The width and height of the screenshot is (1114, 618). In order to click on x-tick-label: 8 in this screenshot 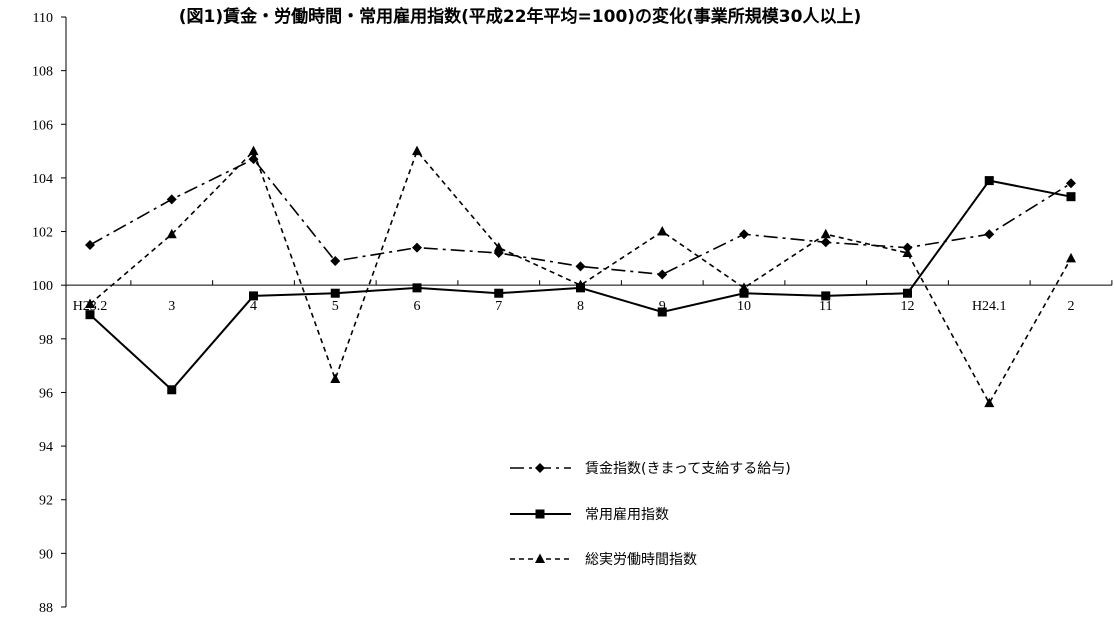, I will do `click(580, 306)`.